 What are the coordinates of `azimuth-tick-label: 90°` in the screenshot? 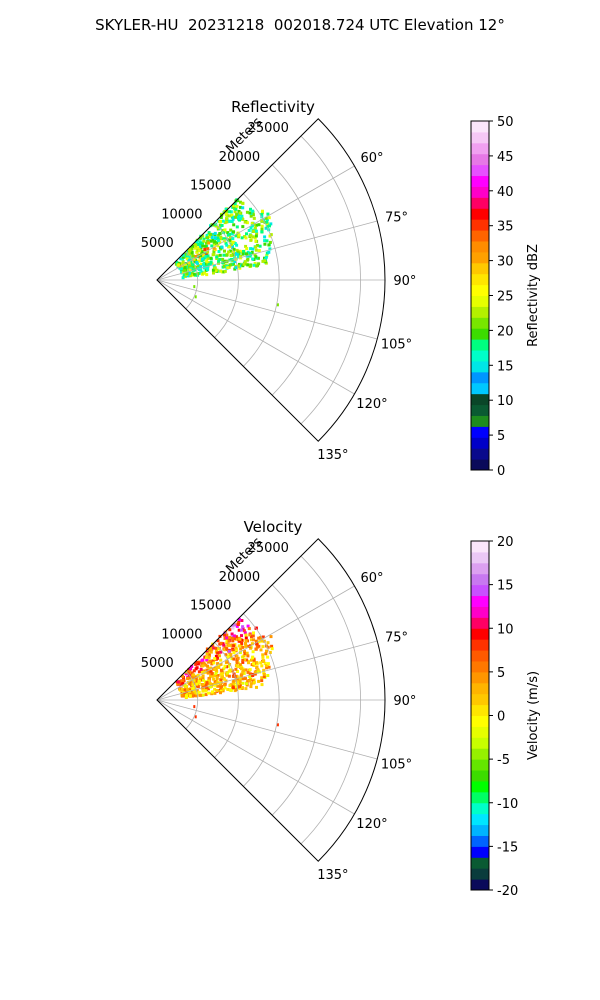 It's located at (404, 281).